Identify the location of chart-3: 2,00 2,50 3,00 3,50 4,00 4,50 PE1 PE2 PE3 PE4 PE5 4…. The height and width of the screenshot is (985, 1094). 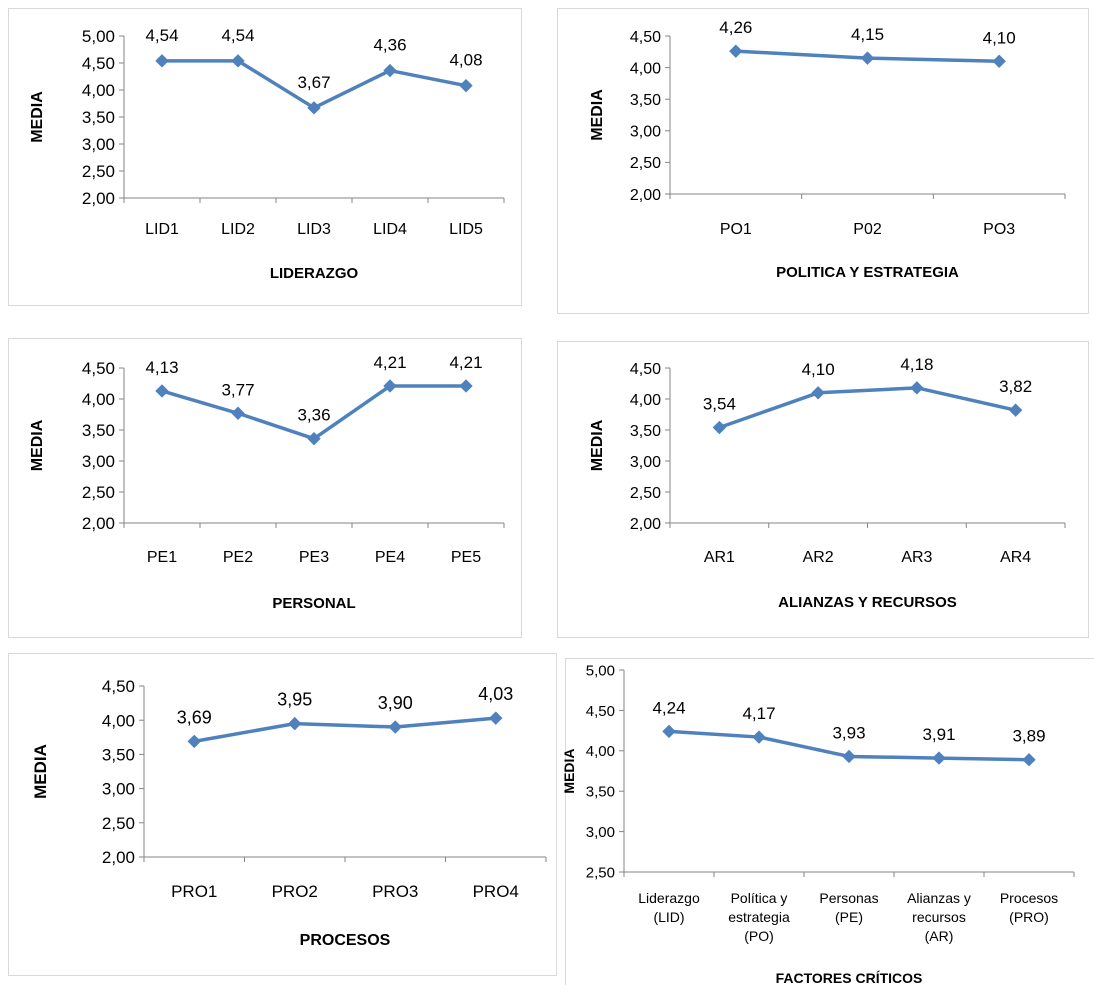
(265, 488).